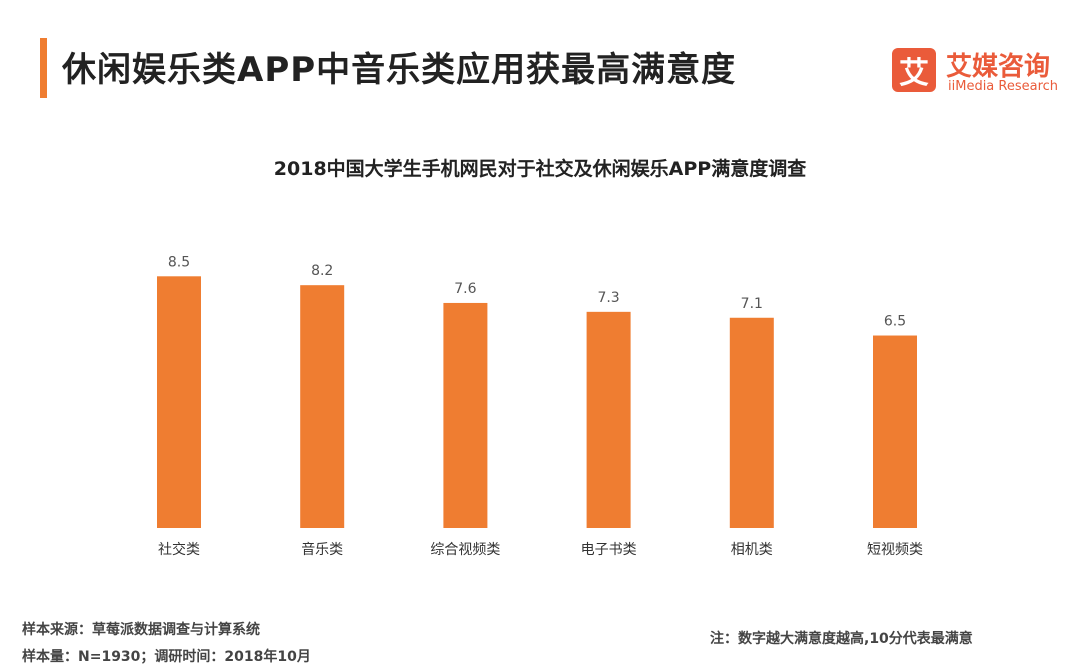  Describe the element at coordinates (752, 304) in the screenshot. I see `data-label-4: 7.1` at that location.